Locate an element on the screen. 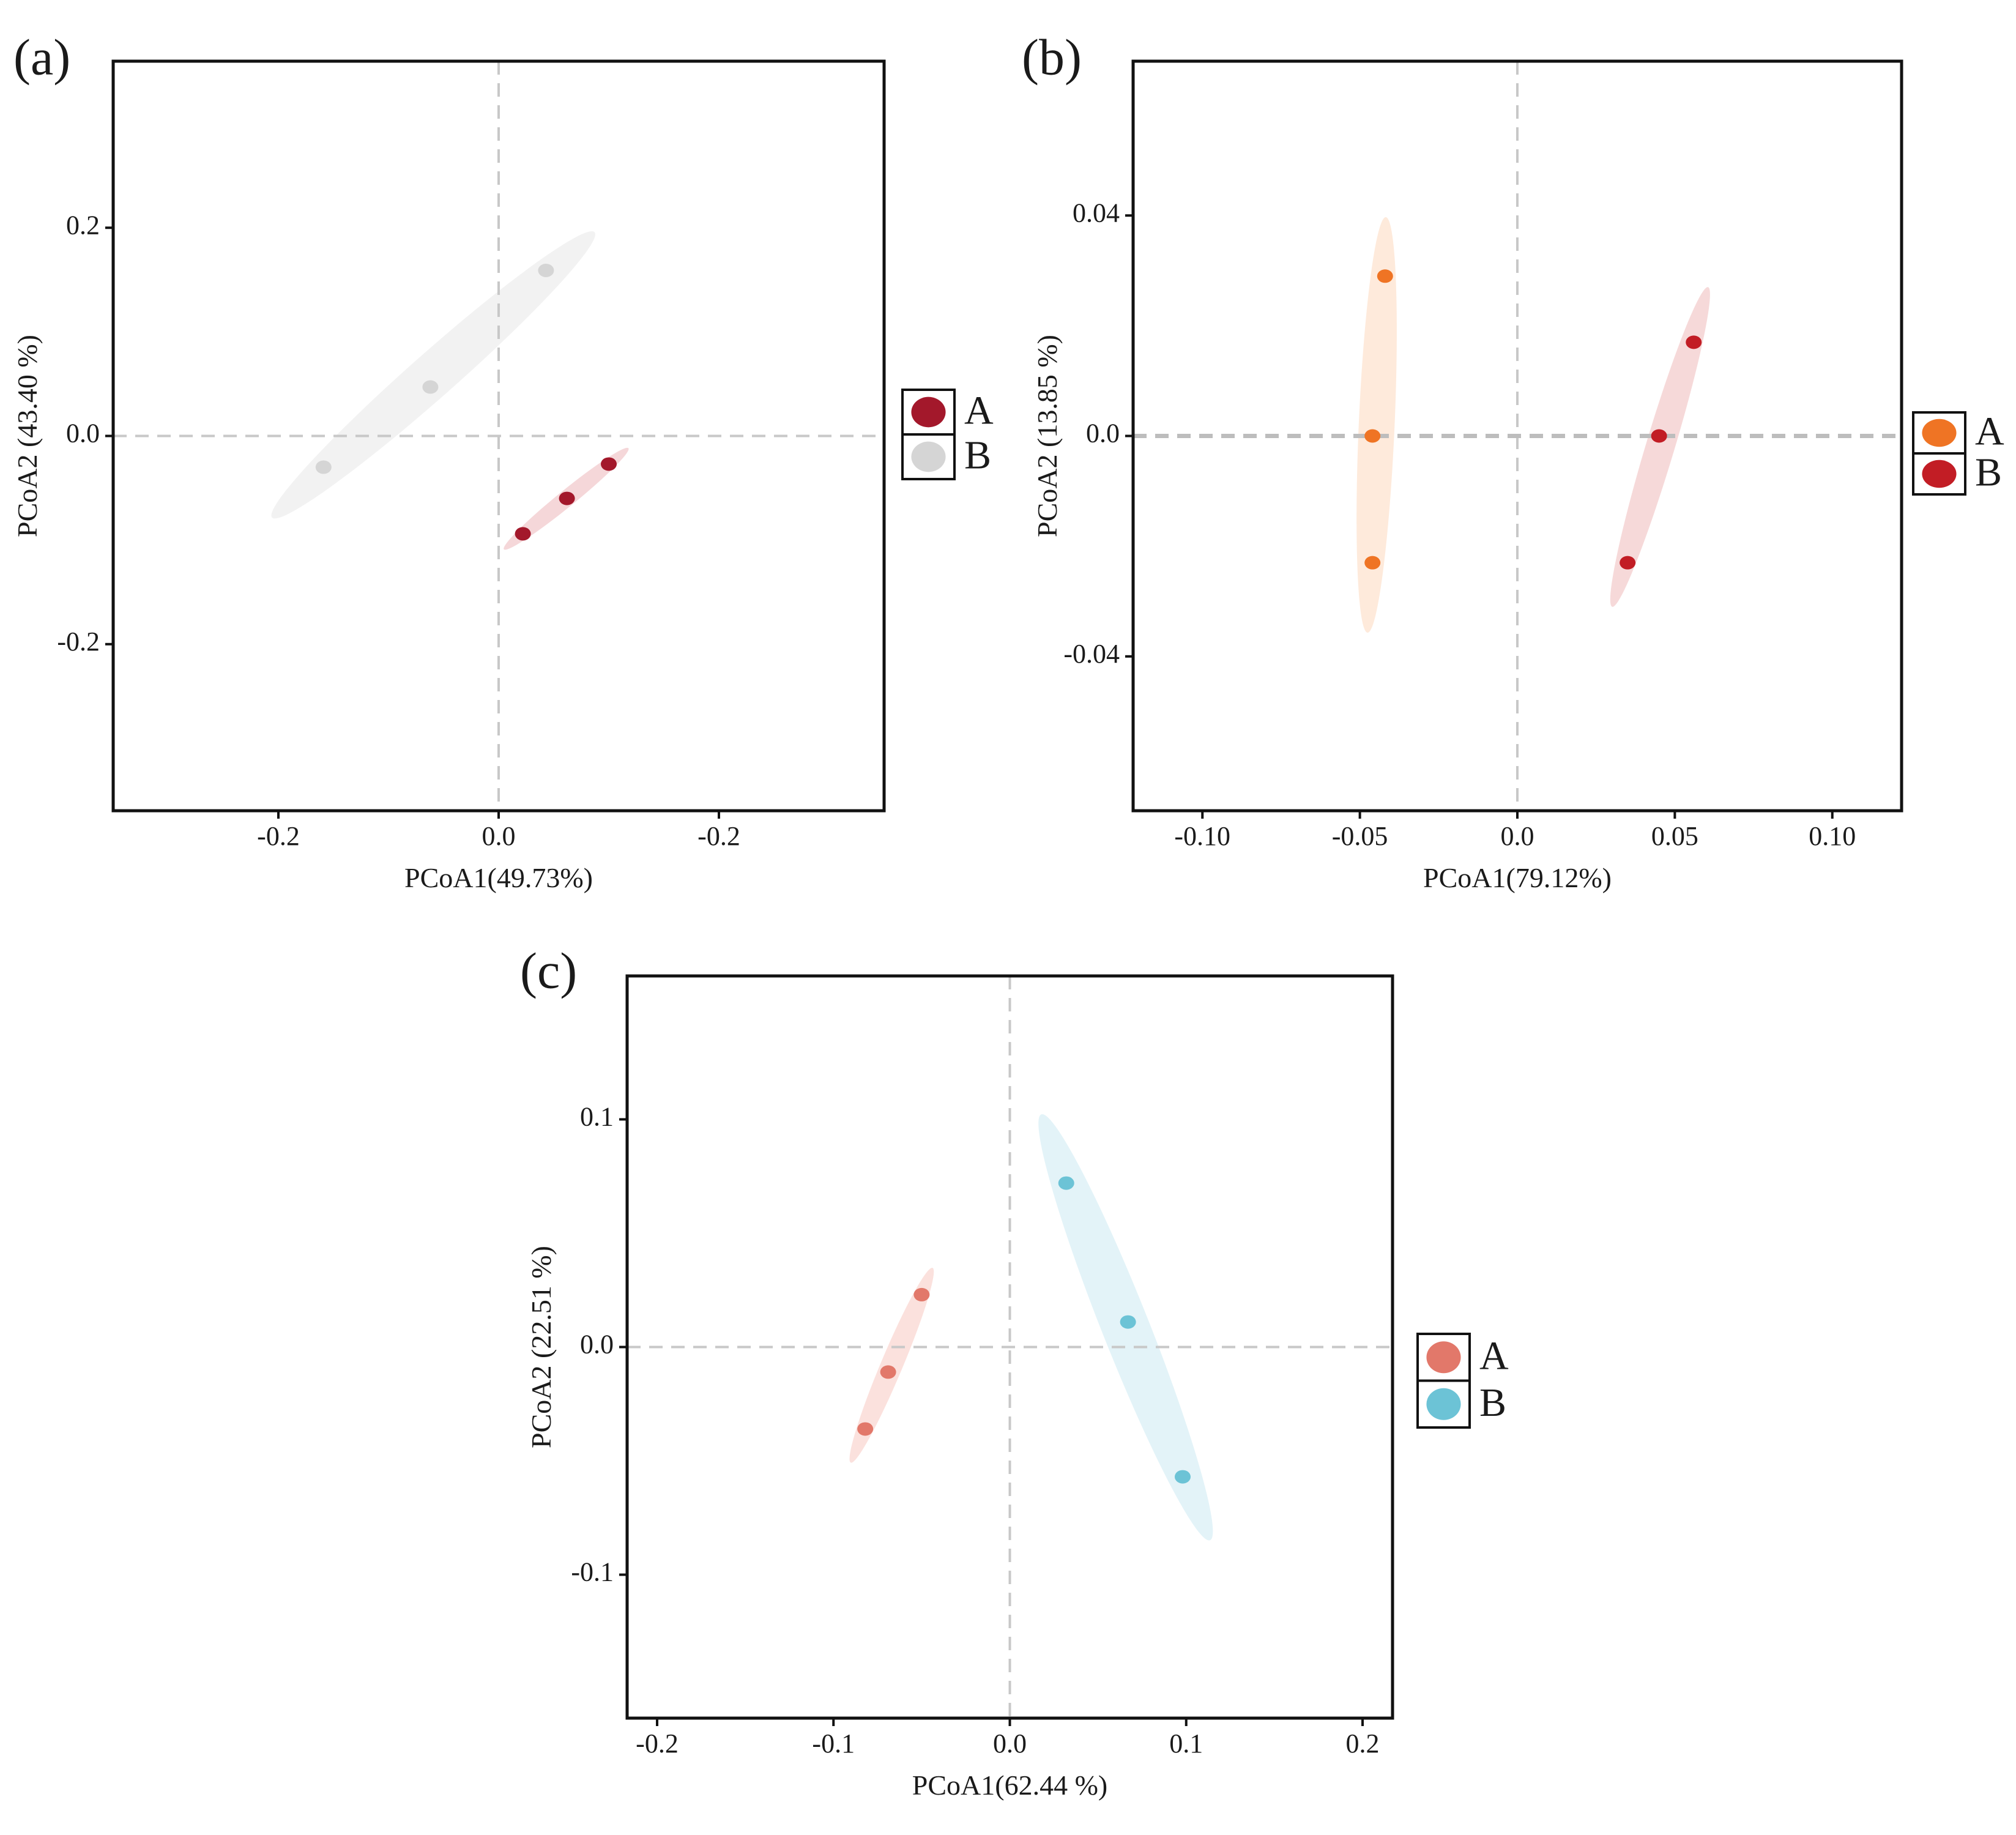  panel-label: (c) is located at coordinates (548, 970).